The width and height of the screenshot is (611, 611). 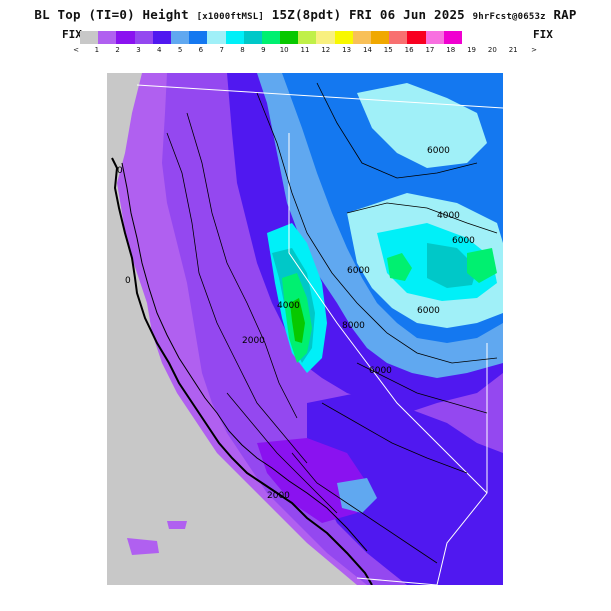 What do you see at coordinates (543, 34) in the screenshot?
I see `colorbar-fix-right: FIX` at bounding box center [543, 34].